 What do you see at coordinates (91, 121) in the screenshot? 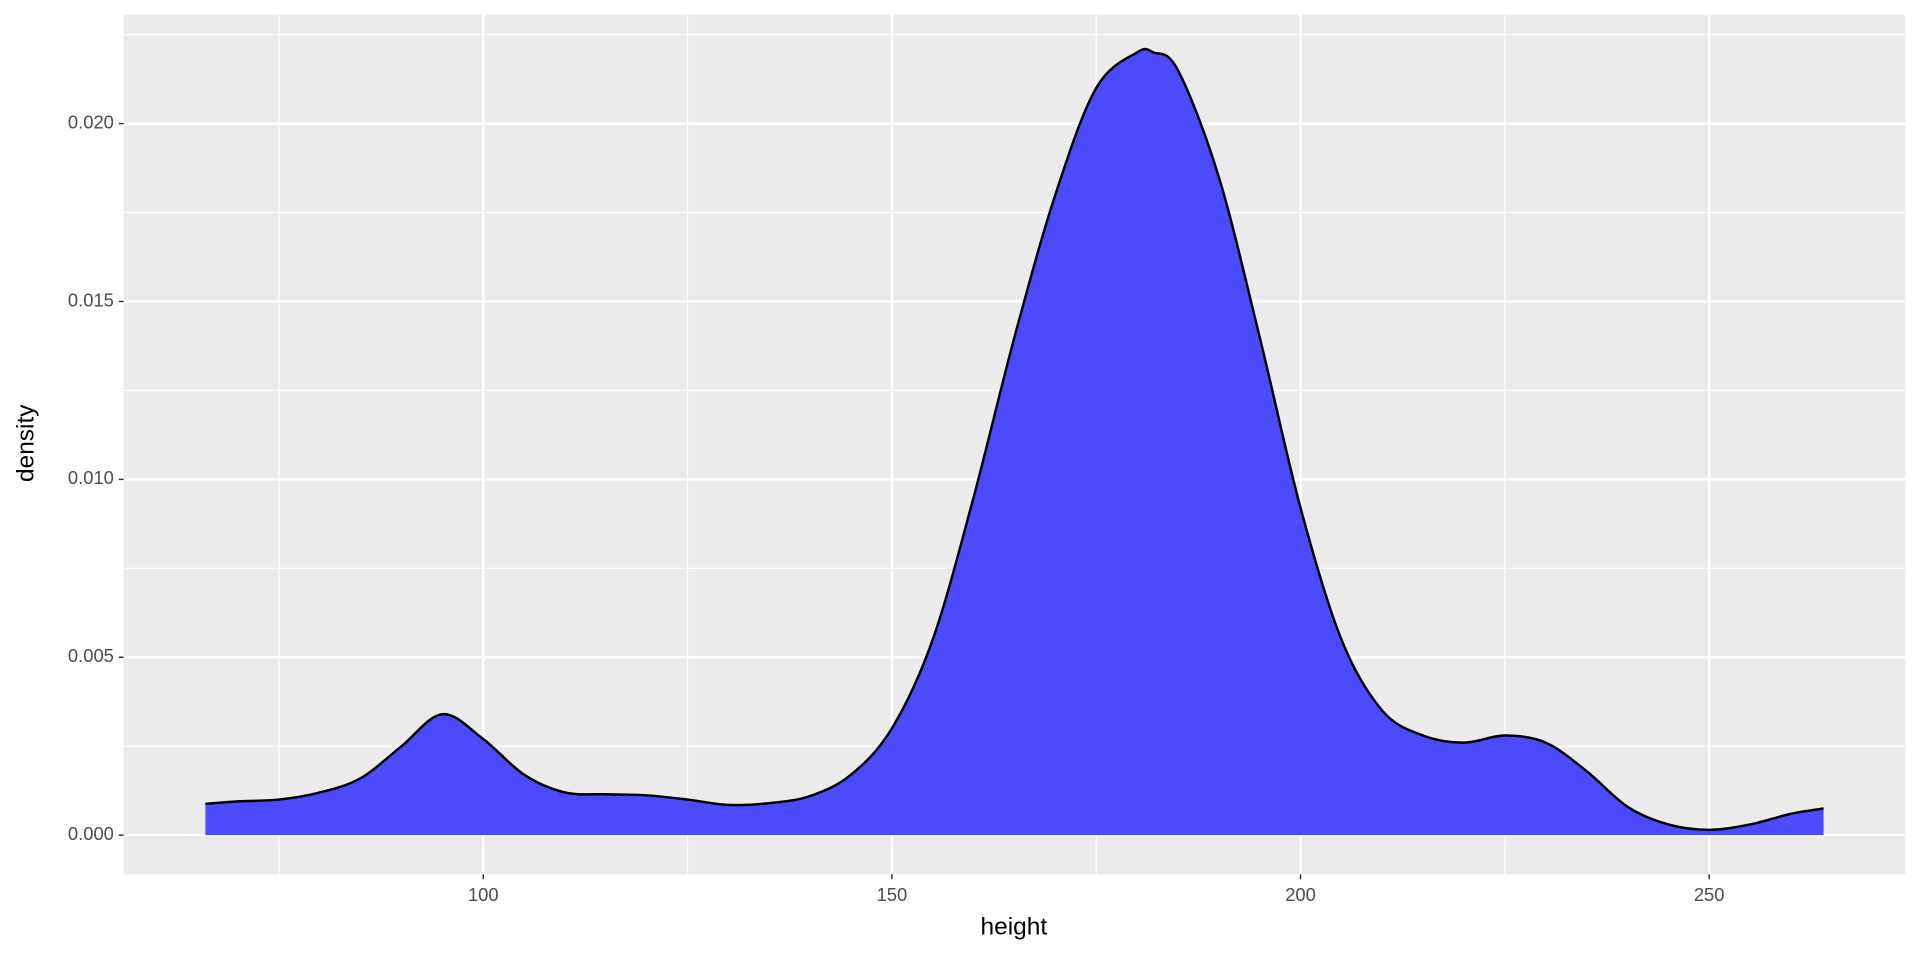
I see `y-tick-label: 0.020` at bounding box center [91, 121].